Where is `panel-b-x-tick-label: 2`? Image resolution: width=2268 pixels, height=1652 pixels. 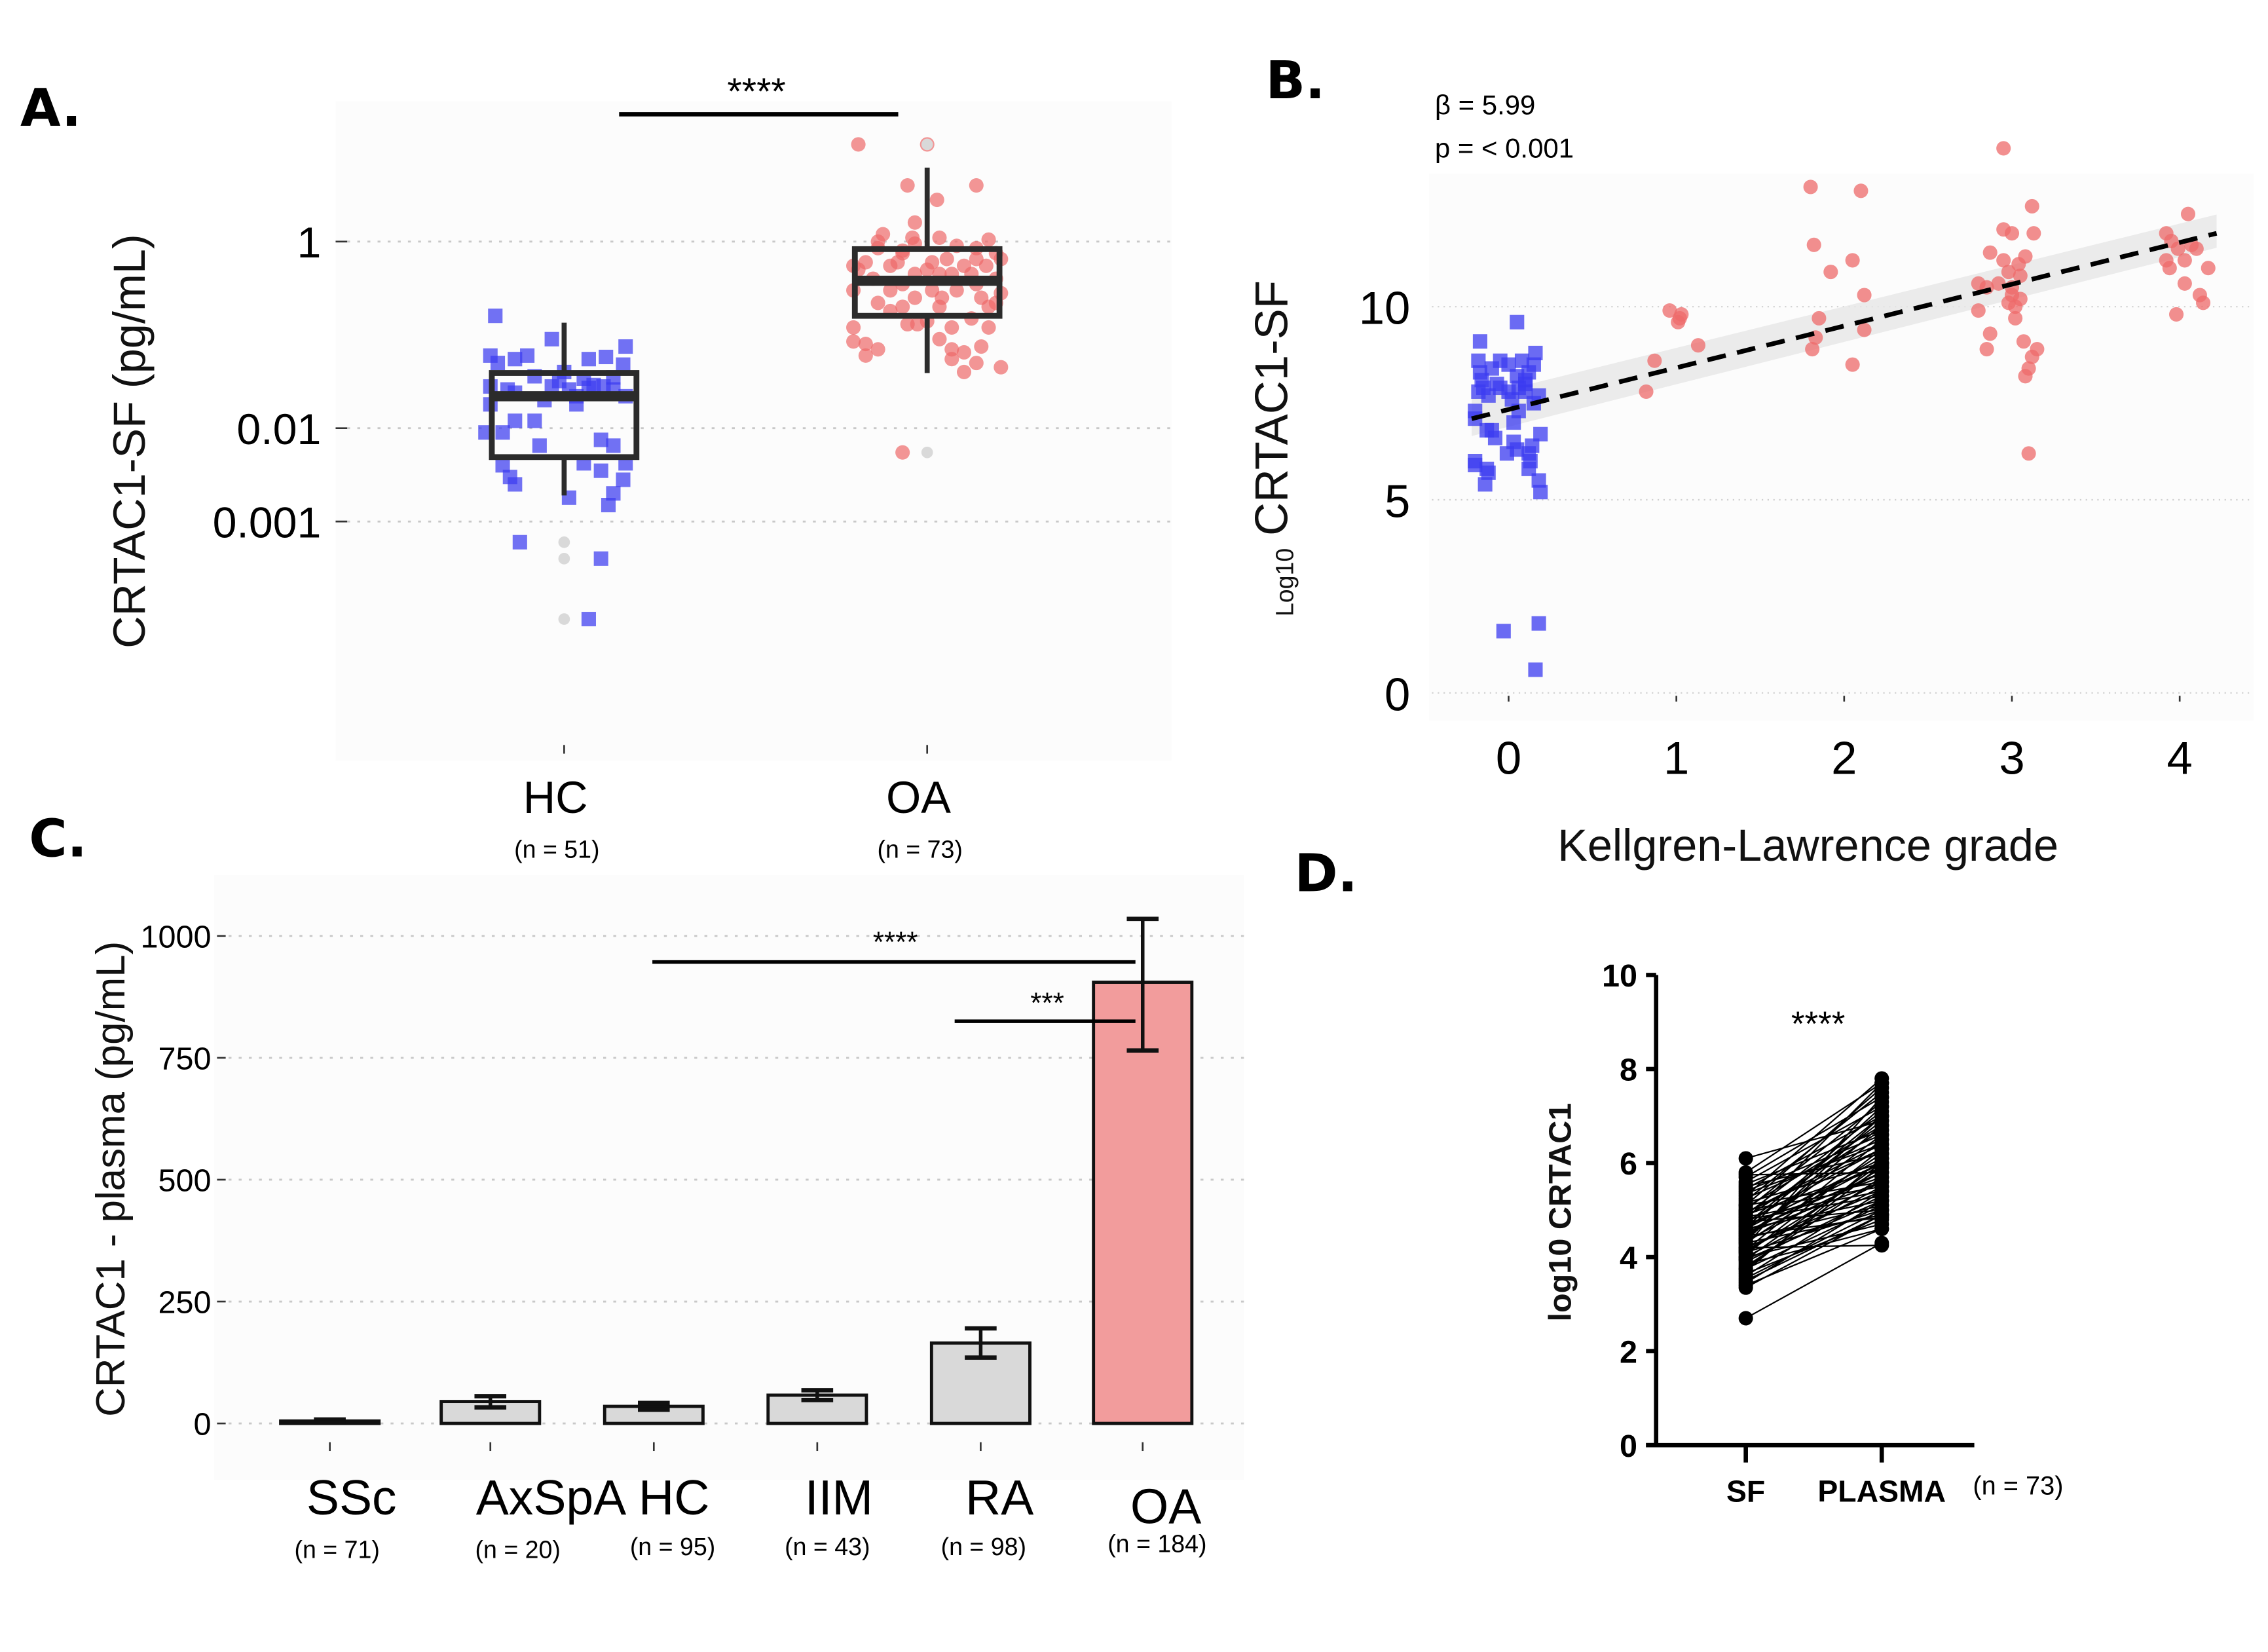
panel-b-x-tick-label: 2 is located at coordinates (1844, 757).